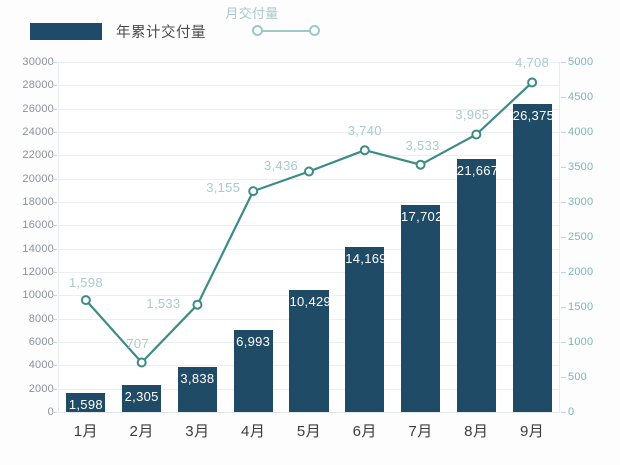  Describe the element at coordinates (253, 431) in the screenshot. I see `x-axis-tick-label-4月: 4月` at that location.